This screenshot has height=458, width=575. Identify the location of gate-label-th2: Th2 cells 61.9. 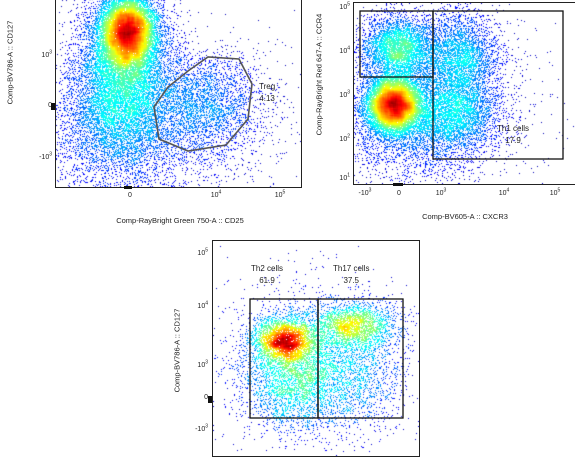
(267, 275).